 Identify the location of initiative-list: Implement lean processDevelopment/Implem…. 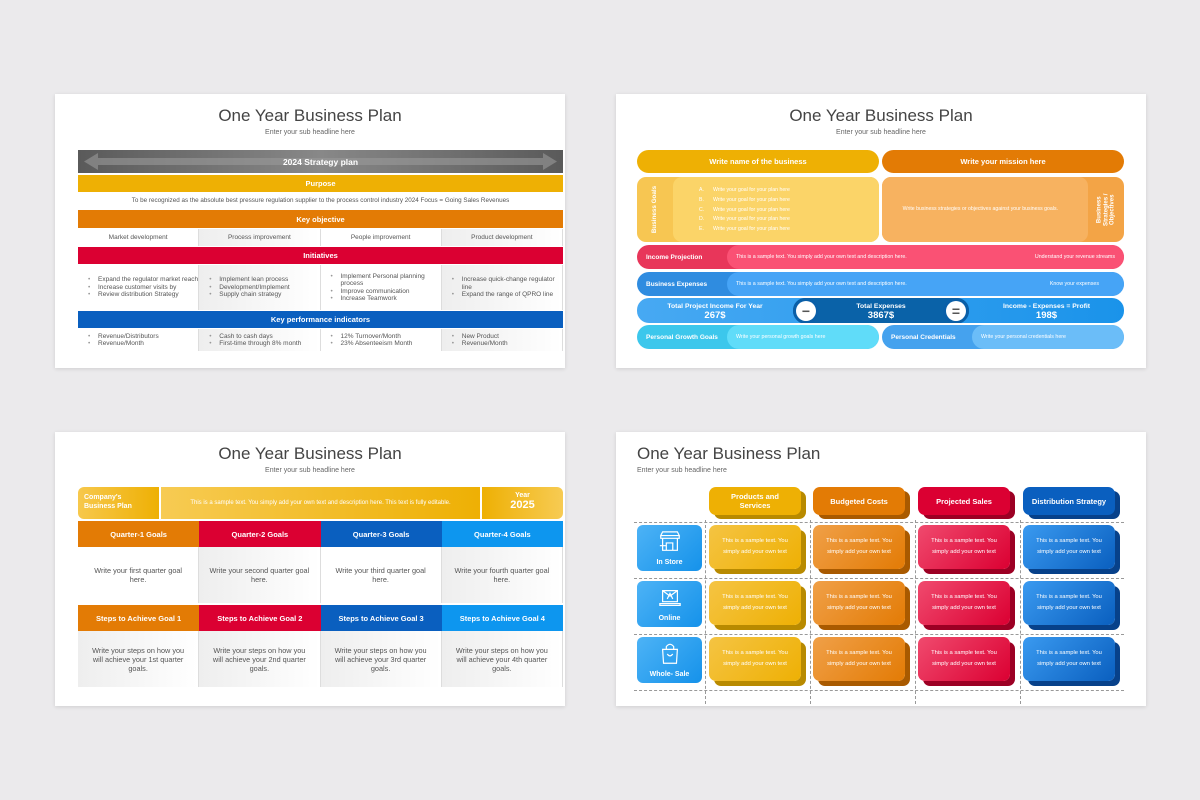
(259, 287).